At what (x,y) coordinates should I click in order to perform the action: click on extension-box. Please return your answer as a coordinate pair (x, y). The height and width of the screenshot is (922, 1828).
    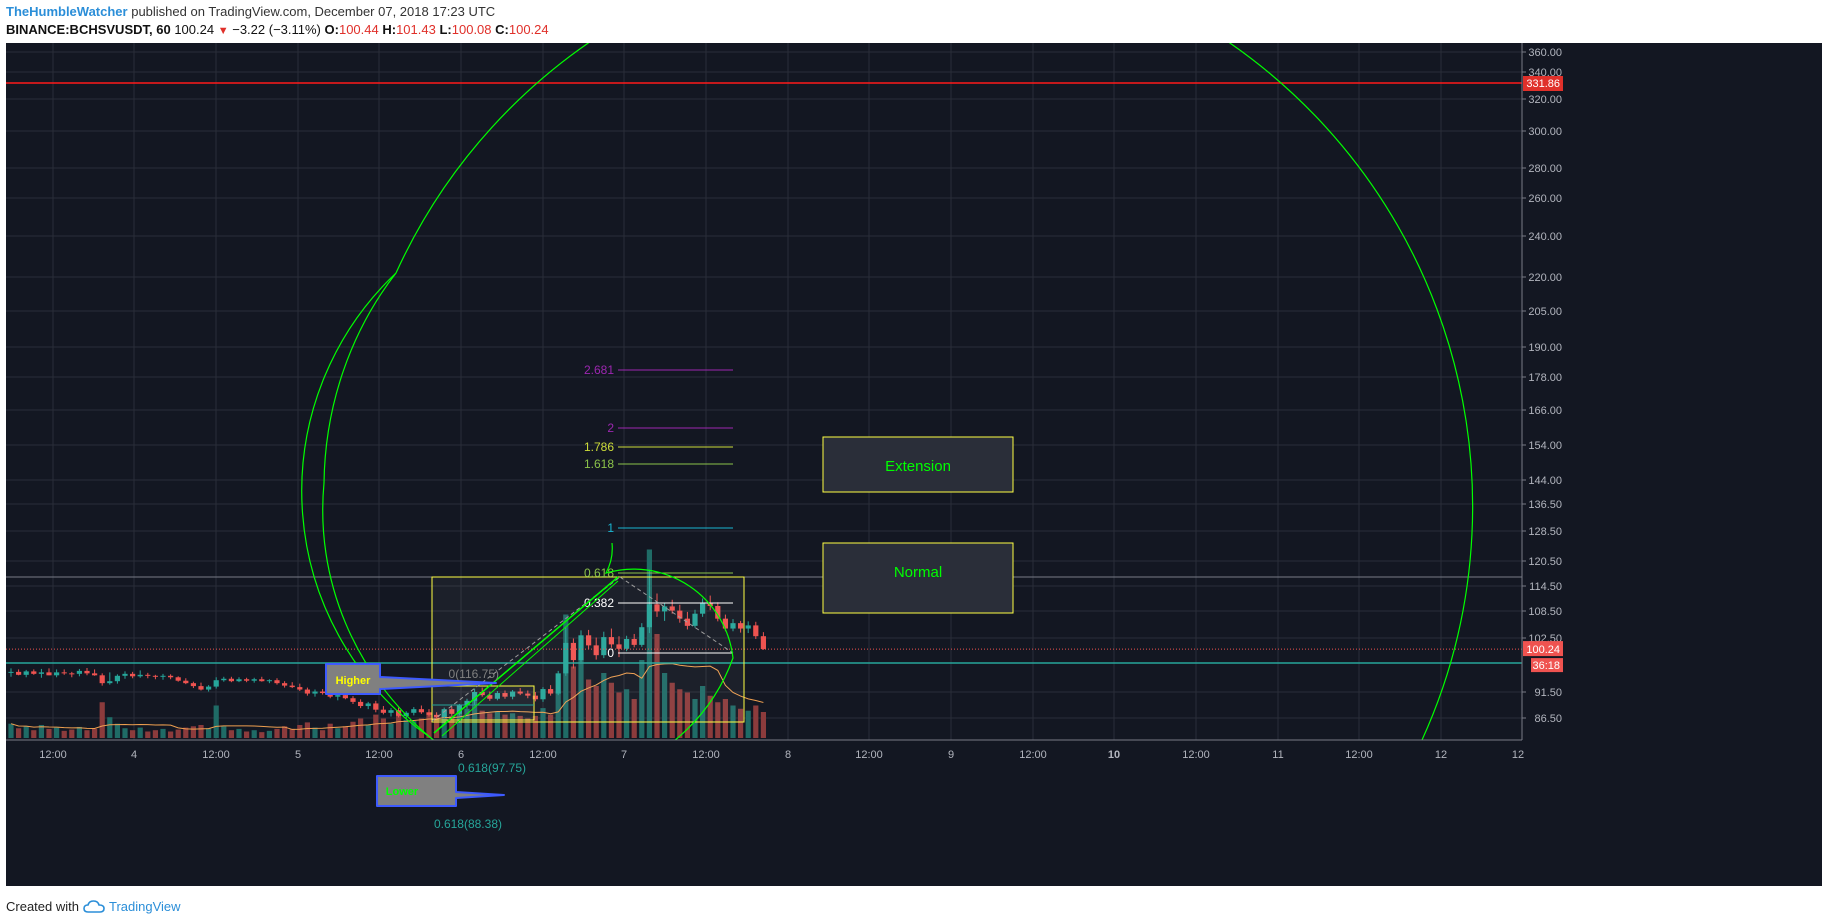
    Looking at the image, I should click on (918, 464).